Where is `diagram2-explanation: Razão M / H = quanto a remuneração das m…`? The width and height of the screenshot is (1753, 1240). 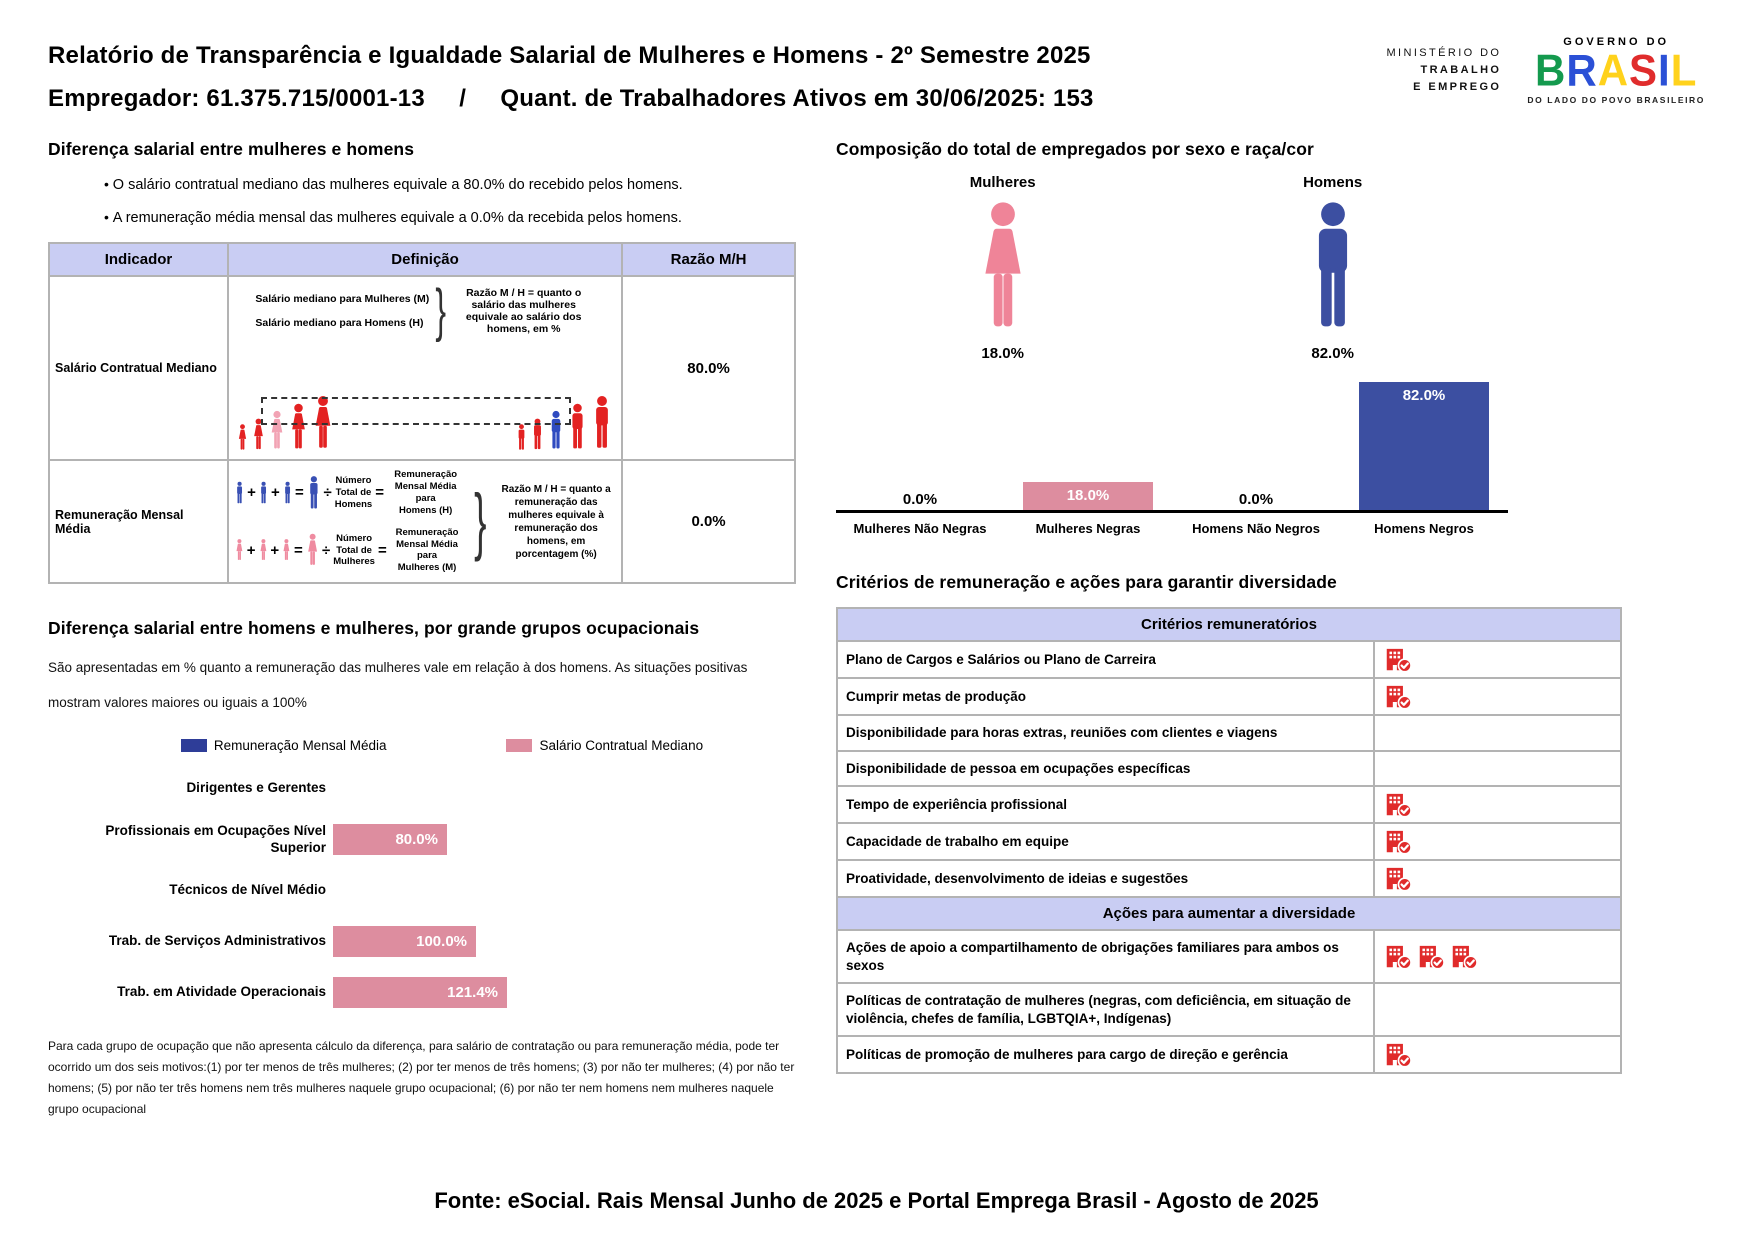 diagram2-explanation: Razão M / H = quanto a remuneração das m… is located at coordinates (556, 521).